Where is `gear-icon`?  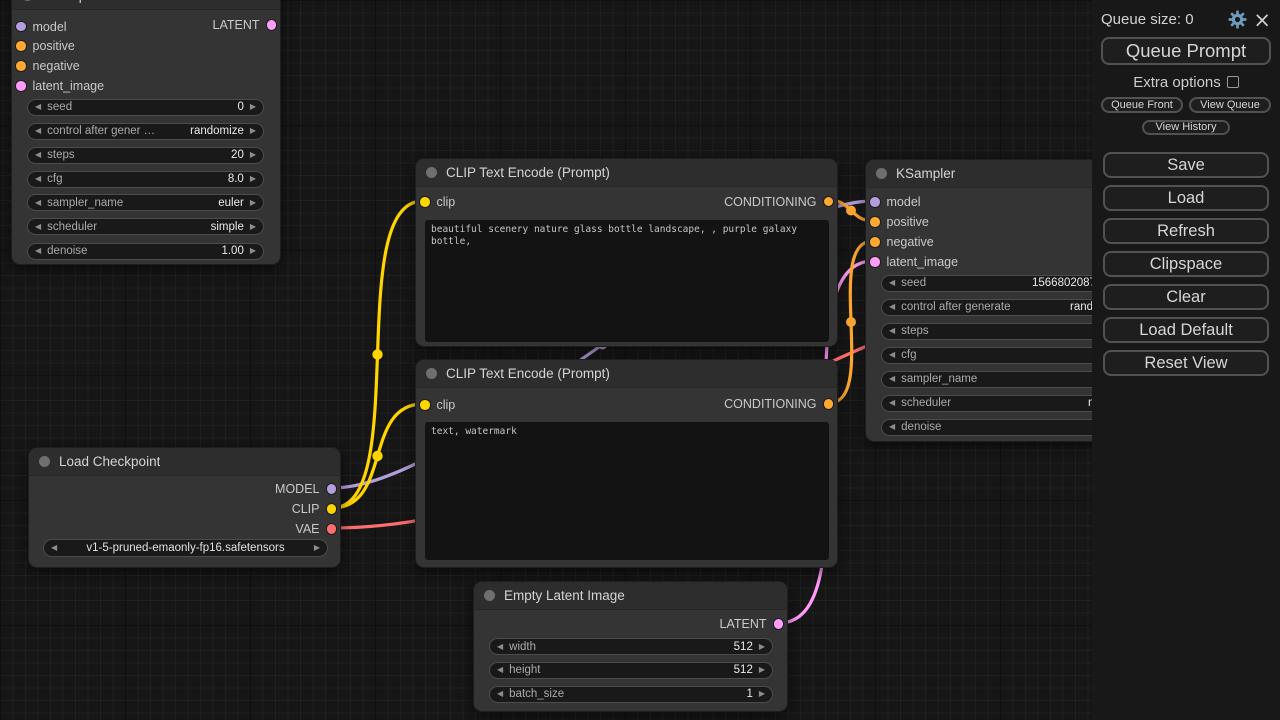 gear-icon is located at coordinates (1237, 19).